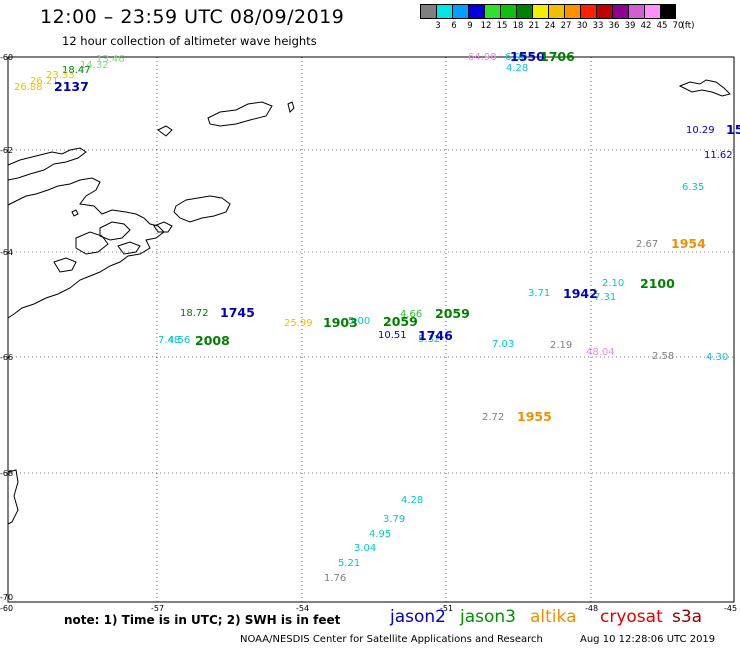 This screenshot has height=650, width=740. I want to click on coast-peninsula-main, so click(86, 248).